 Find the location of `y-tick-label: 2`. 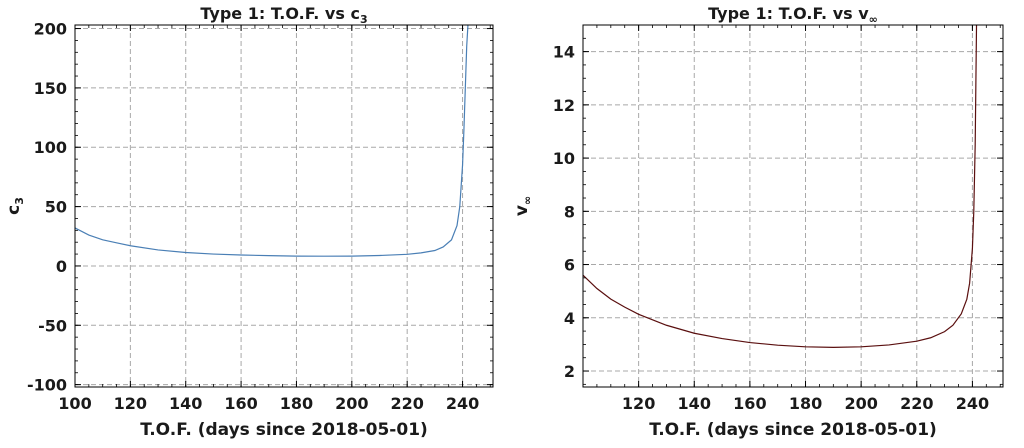

y-tick-label: 2 is located at coordinates (569, 371).